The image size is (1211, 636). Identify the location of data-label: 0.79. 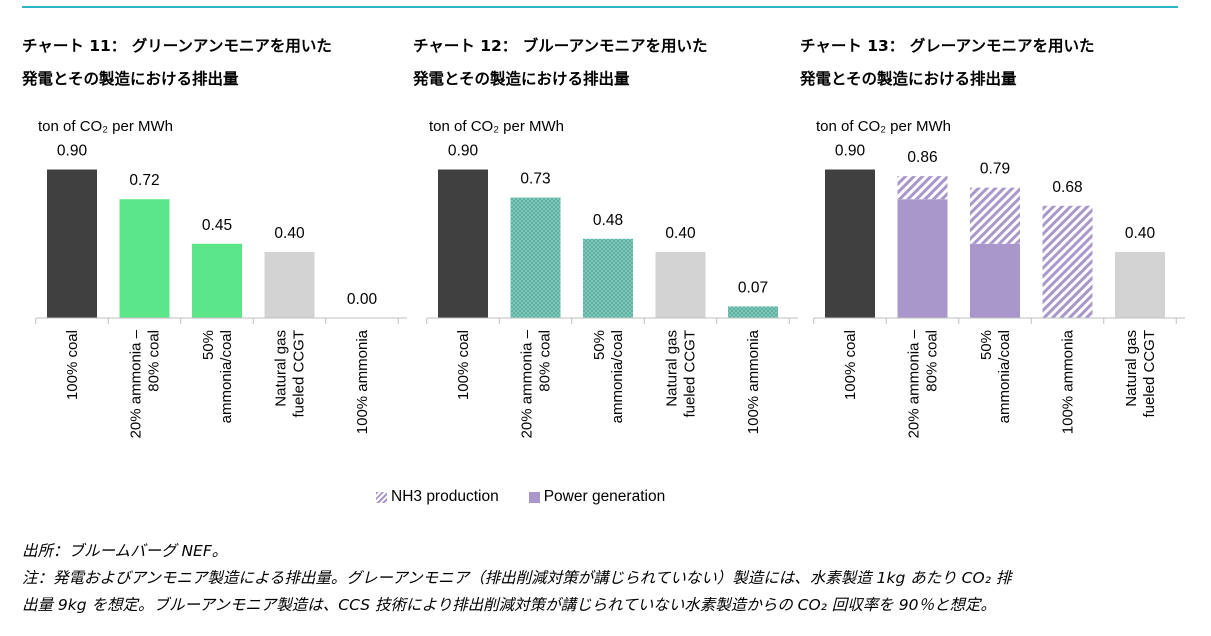
(995, 169).